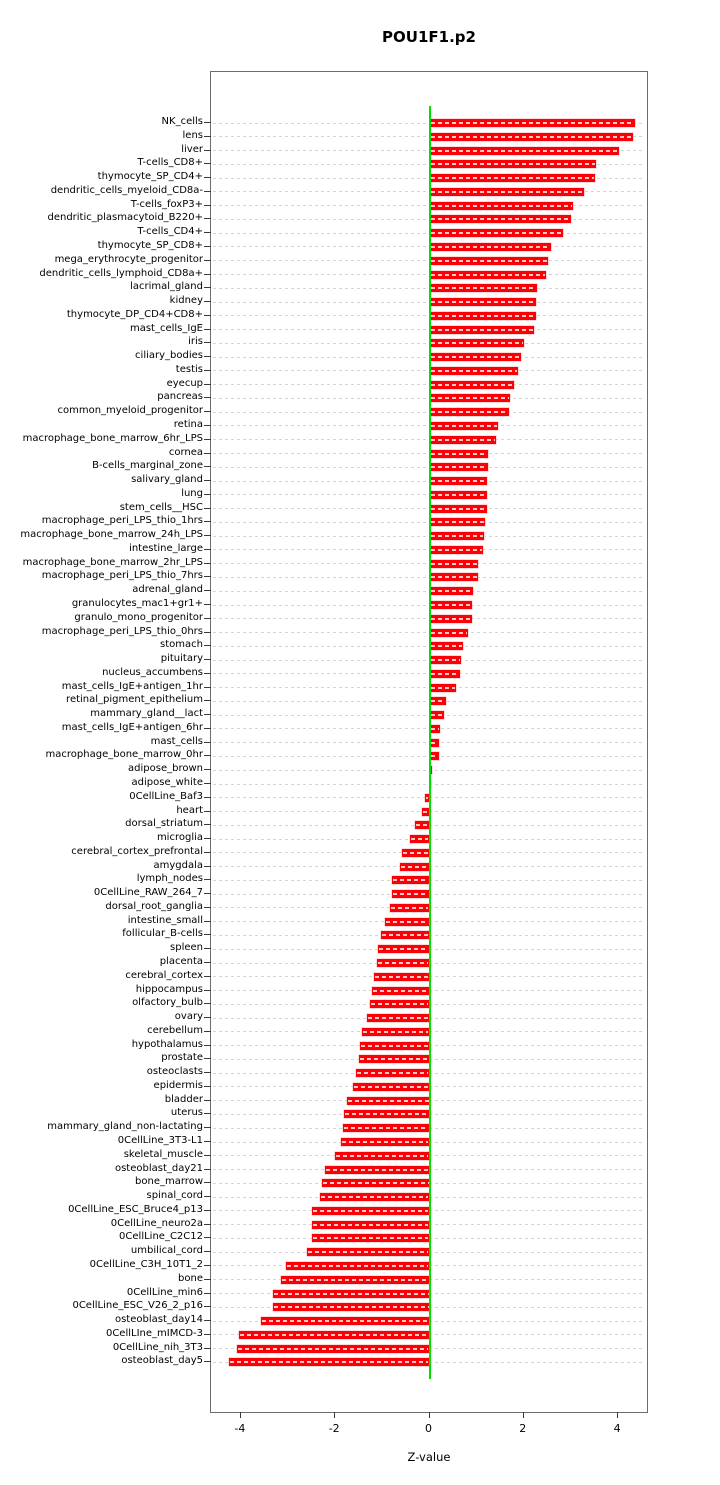 This screenshot has height=1485, width=720. What do you see at coordinates (178, 865) in the screenshot?
I see `category-label: amygdala` at bounding box center [178, 865].